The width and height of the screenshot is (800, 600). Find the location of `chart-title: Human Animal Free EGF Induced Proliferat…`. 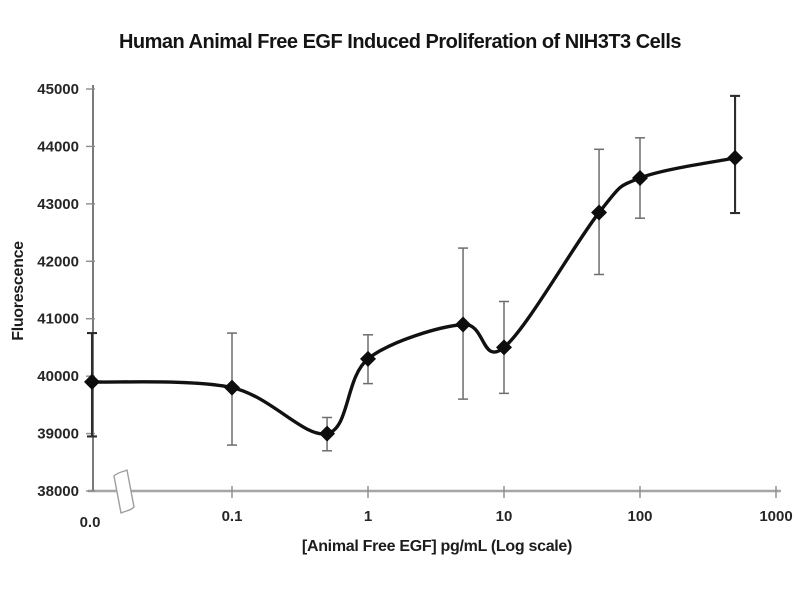

chart-title: Human Animal Free EGF Induced Proliferat… is located at coordinates (400, 42).